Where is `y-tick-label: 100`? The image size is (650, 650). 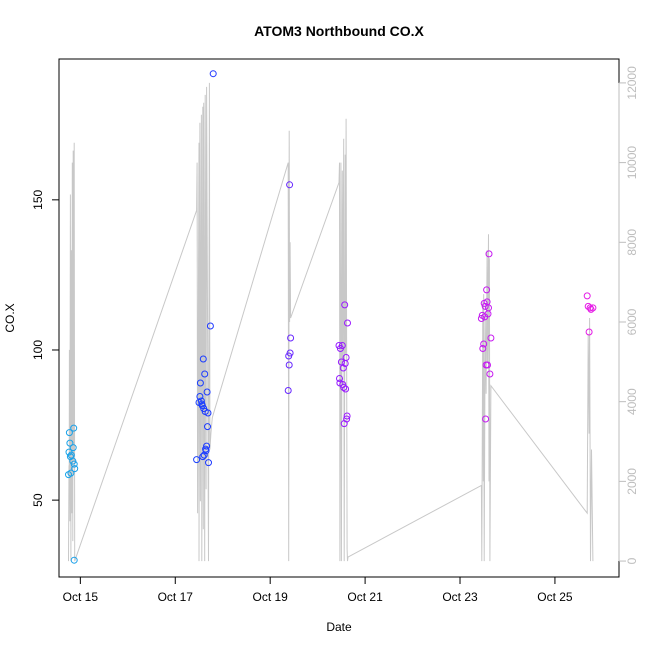
y-tick-label: 100 is located at coordinates (38, 350).